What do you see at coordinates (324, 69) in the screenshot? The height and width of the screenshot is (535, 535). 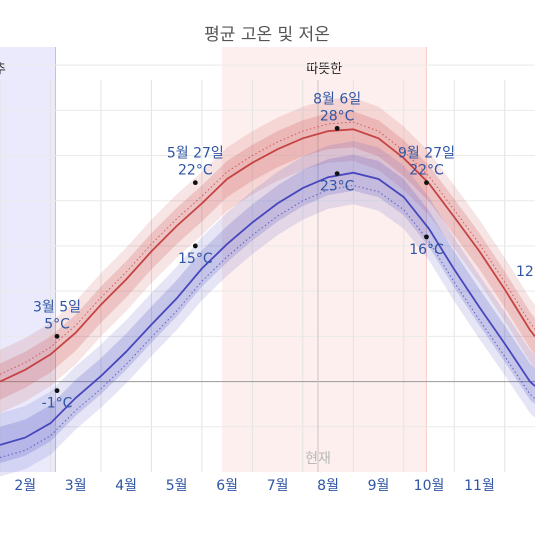 I see `season-label-1: 따뜻한` at bounding box center [324, 69].